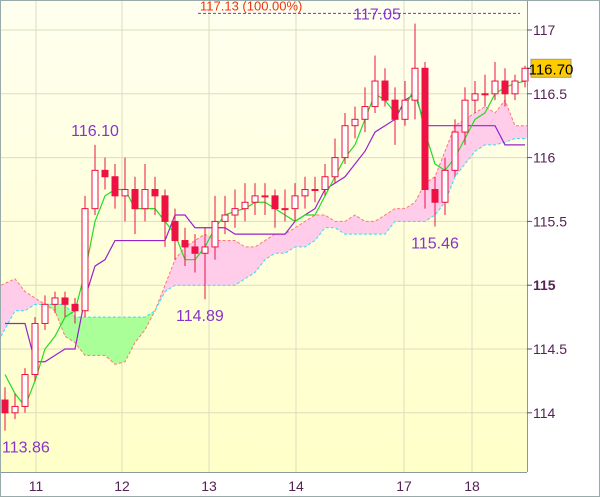  Describe the element at coordinates (435, 244) in the screenshot. I see `extreme-price-label: 115.46` at that location.